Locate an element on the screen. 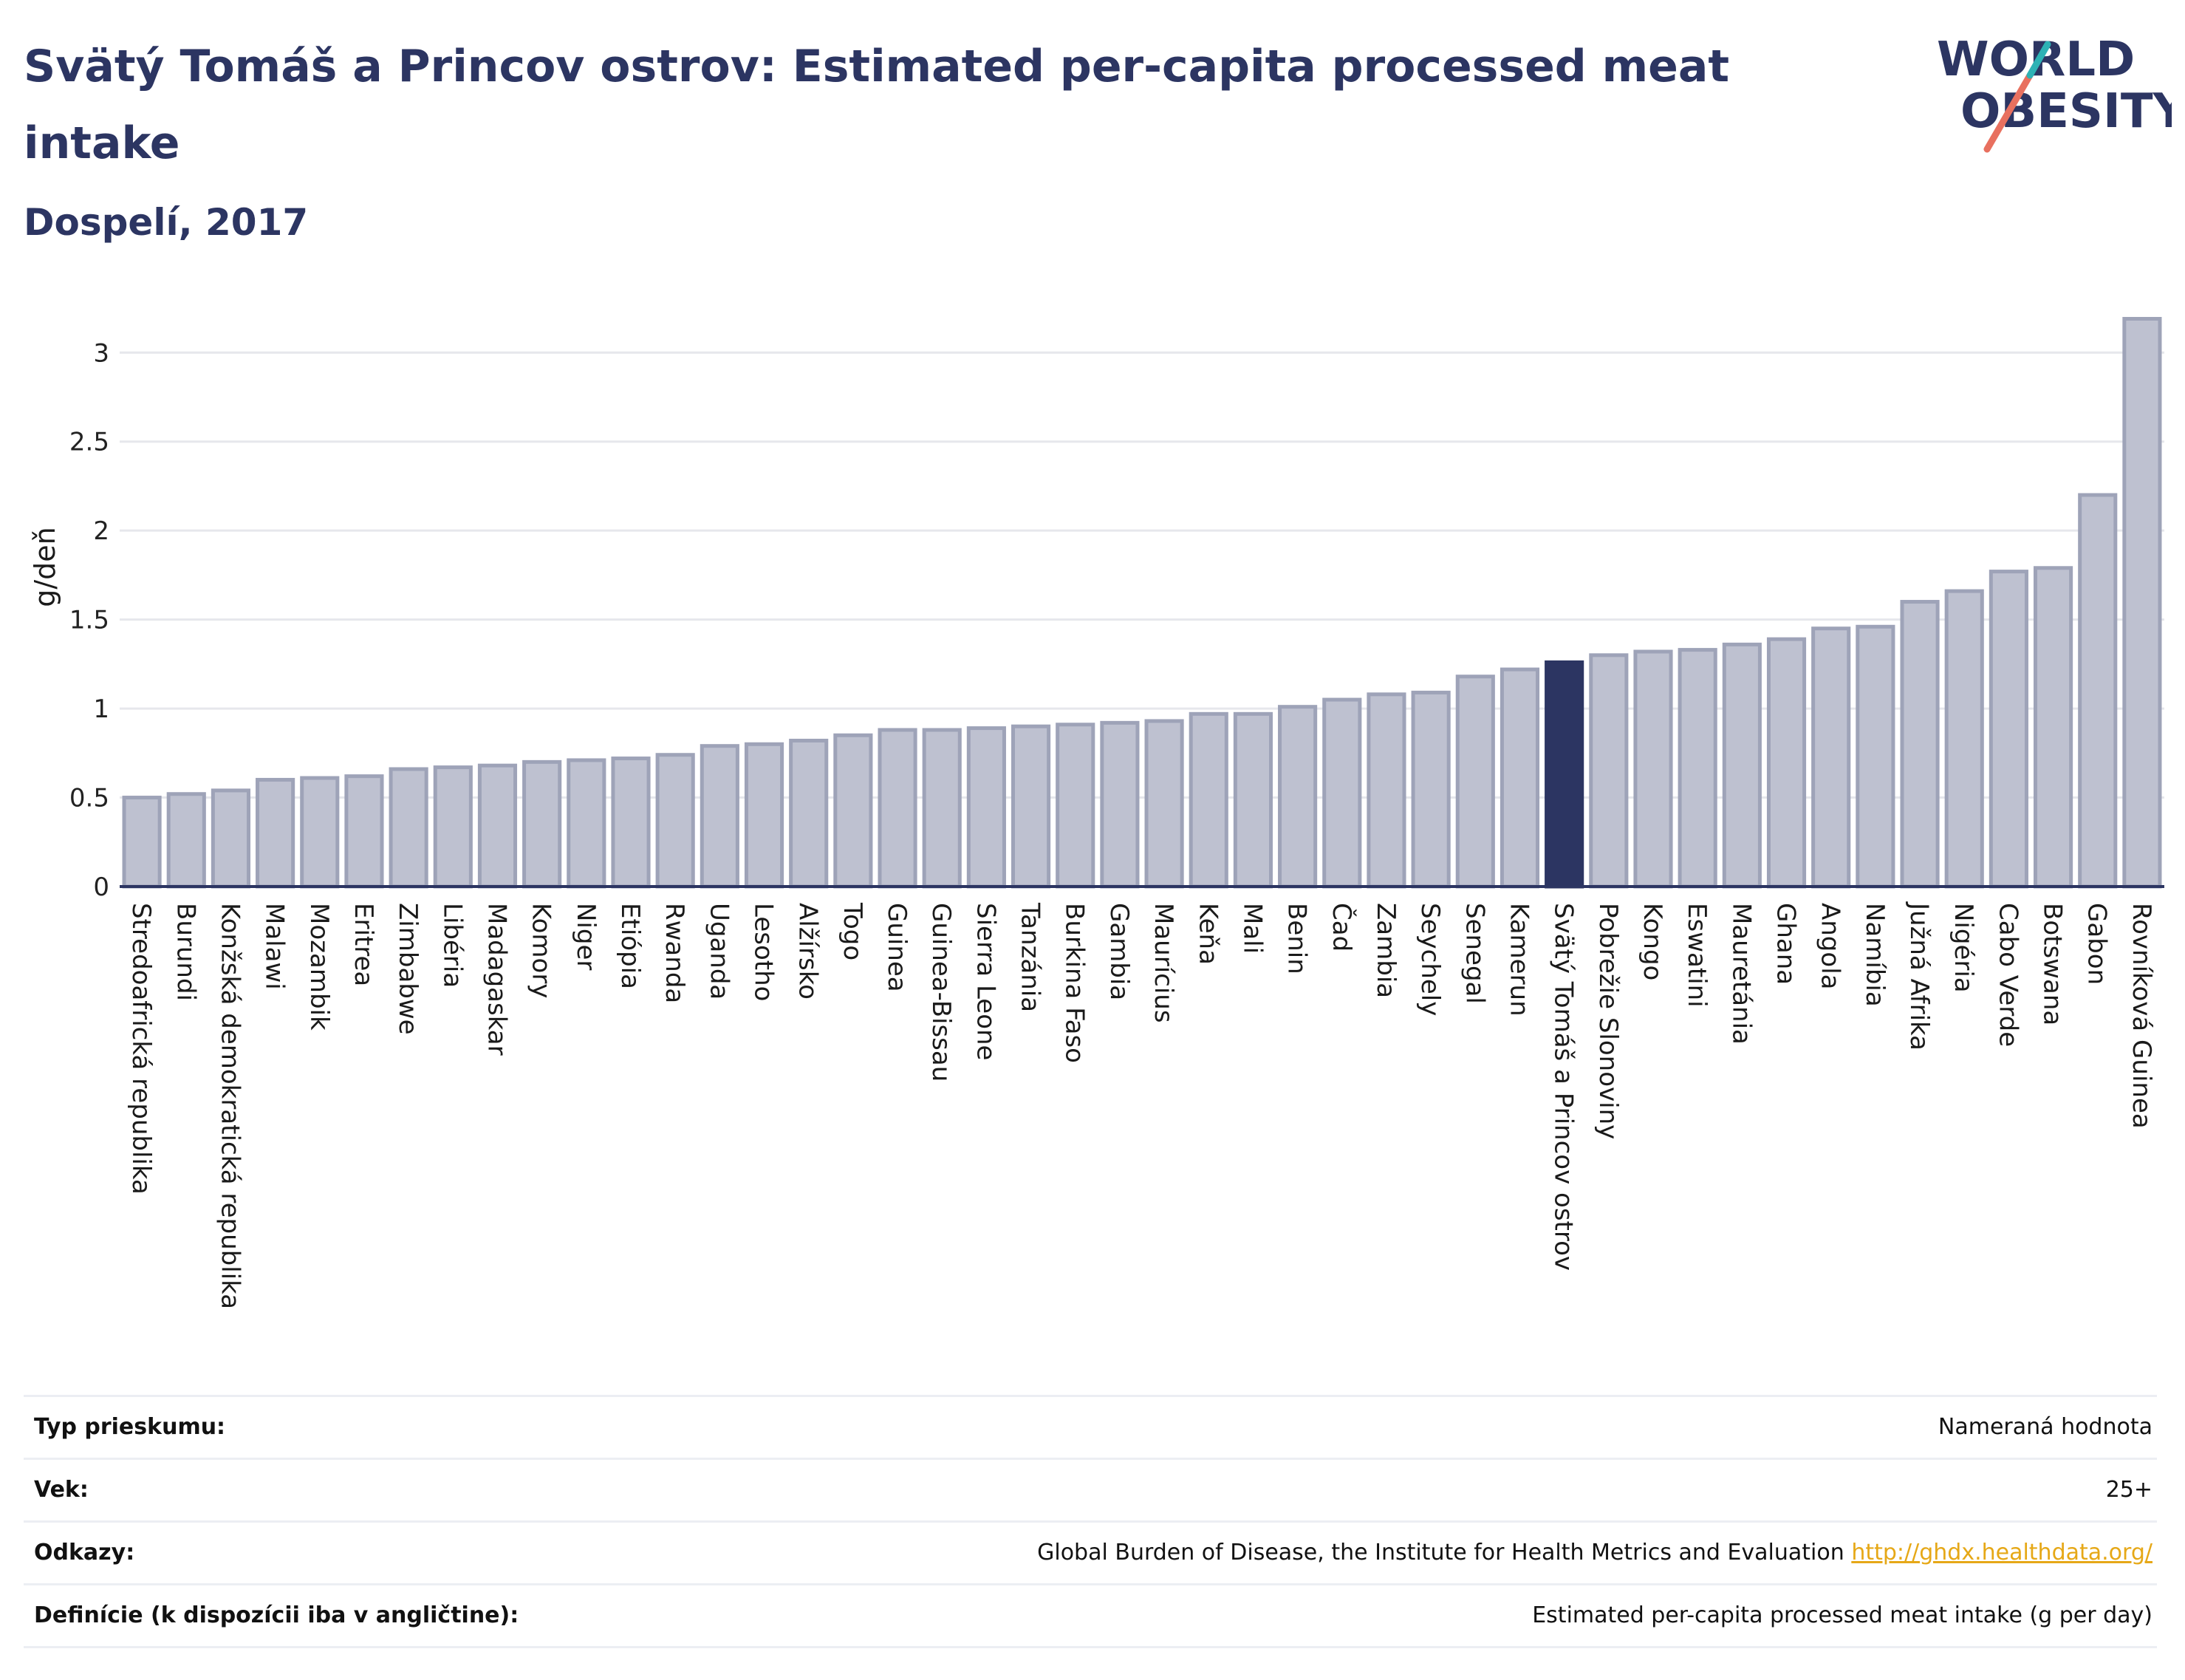 This screenshot has width=2185, height=1680. x-tick-label: Madagaskar is located at coordinates (497, 979).